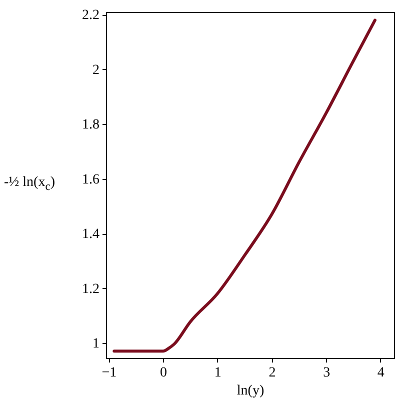 This screenshot has height=400, width=400. Describe the element at coordinates (218, 373) in the screenshot. I see `x-tick-label: 1` at that location.